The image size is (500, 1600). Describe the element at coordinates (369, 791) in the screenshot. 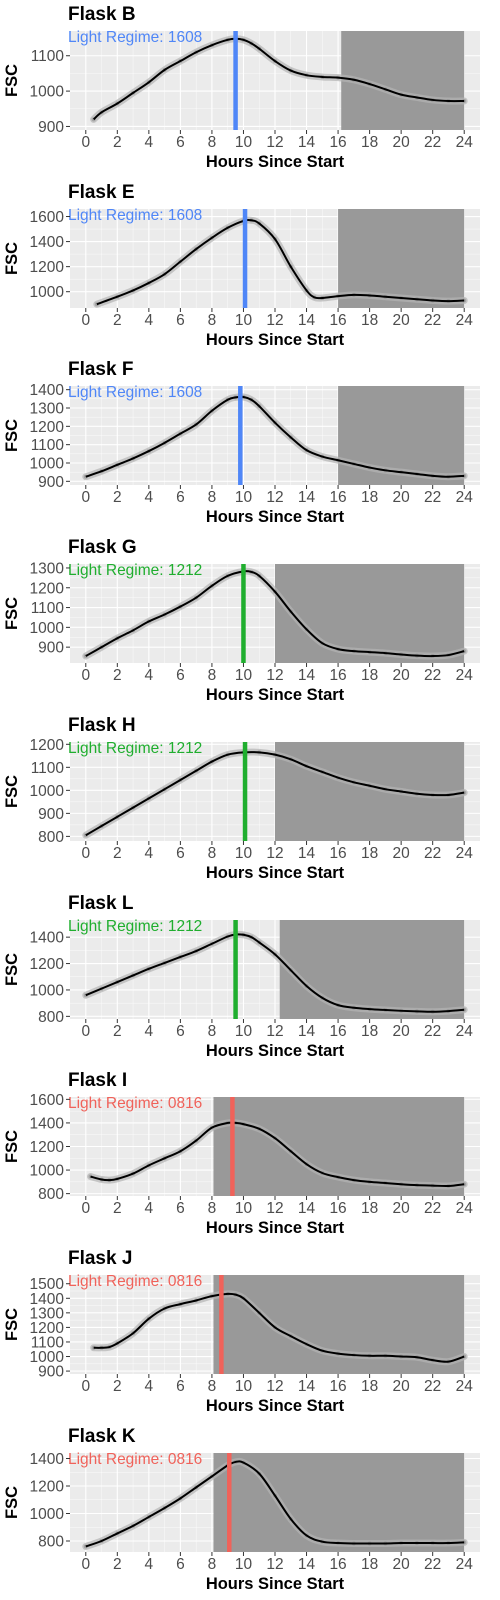

I see `dark-period-band` at that location.